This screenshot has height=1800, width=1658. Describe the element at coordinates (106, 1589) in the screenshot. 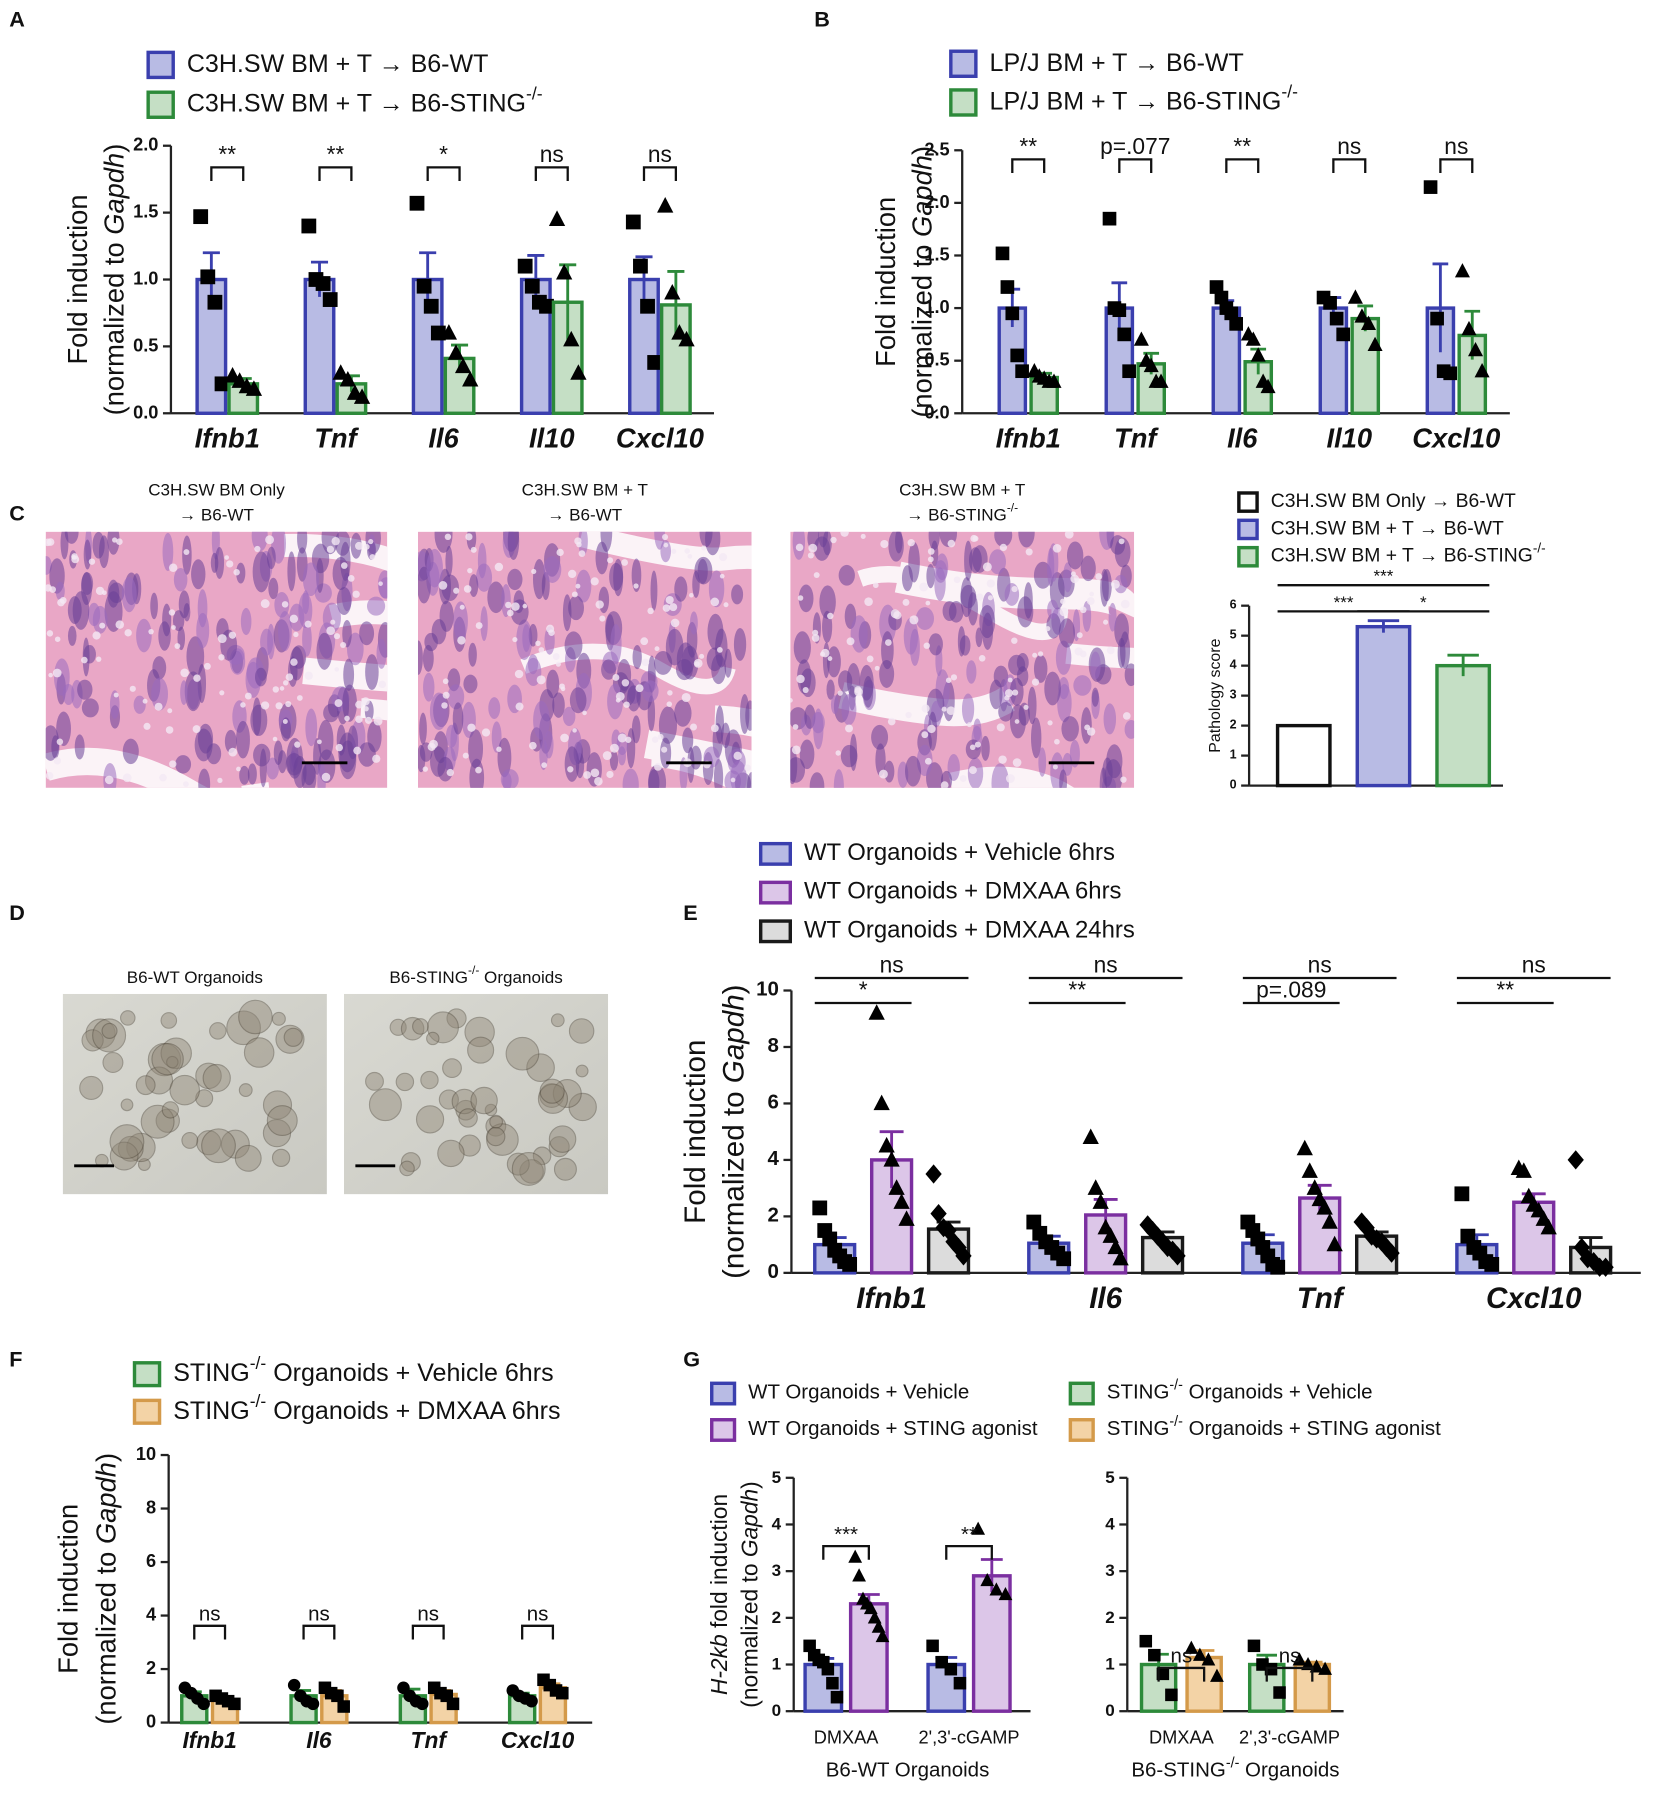

I see `y-axis-label: (normalized to Gapdh)` at that location.